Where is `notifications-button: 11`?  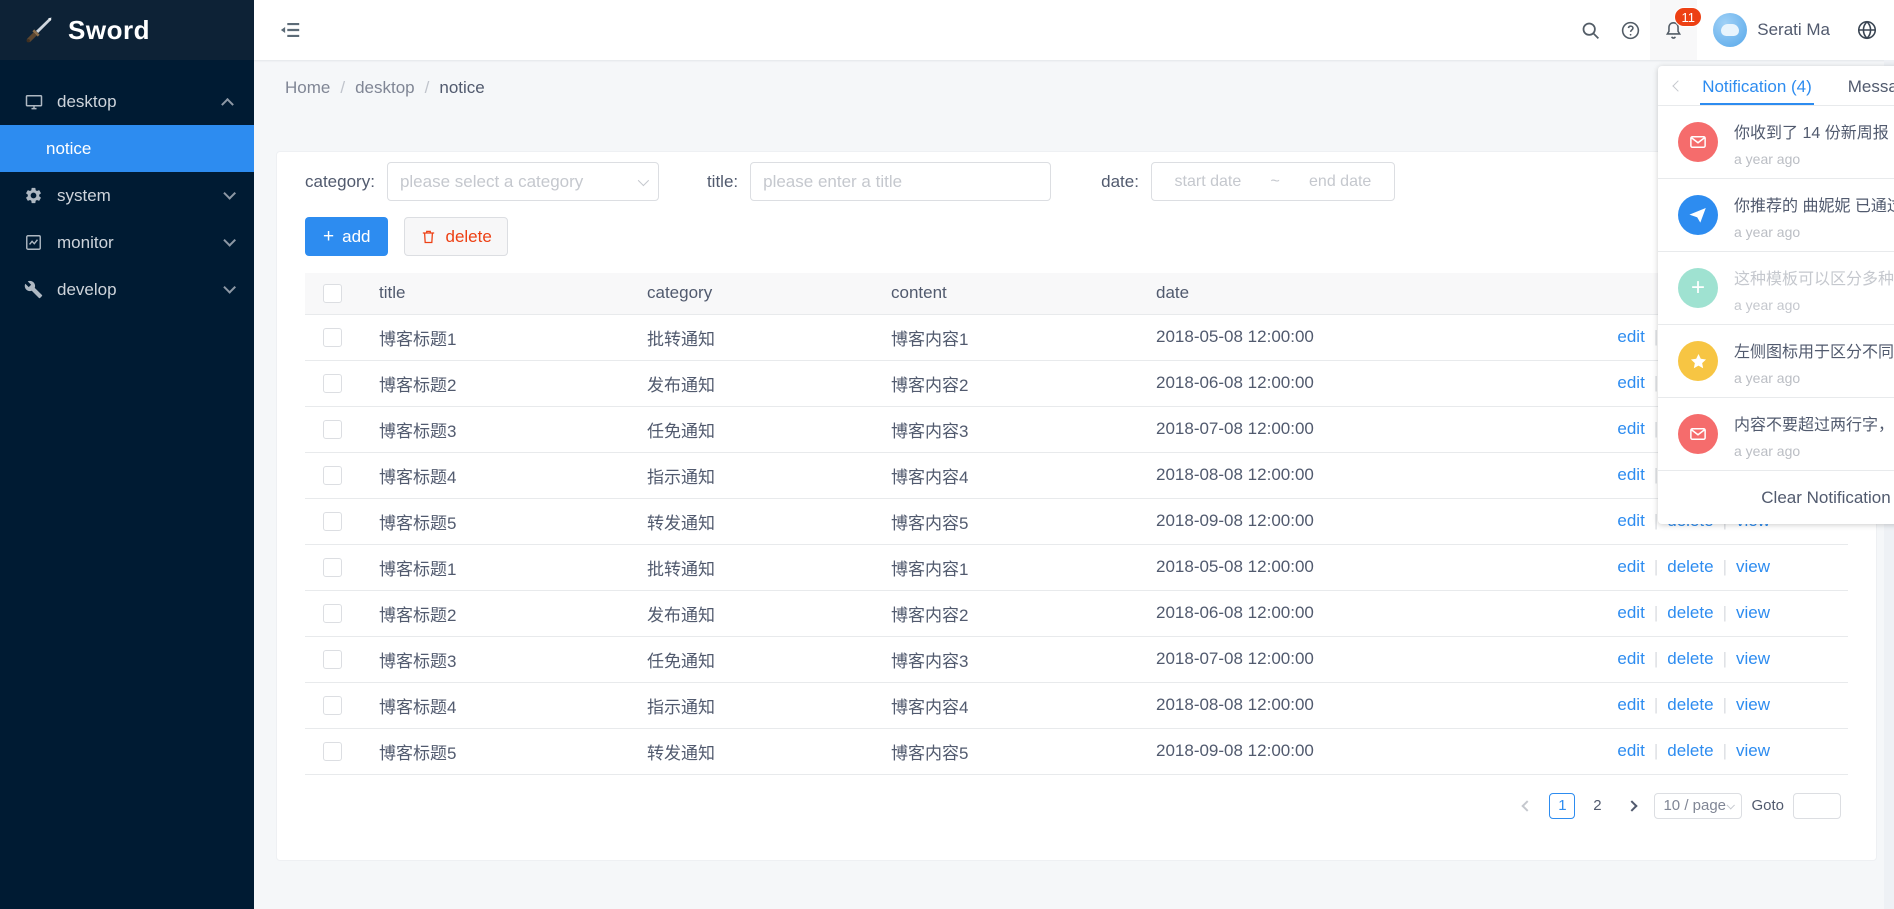
notifications-button: 11 is located at coordinates (1676, 30).